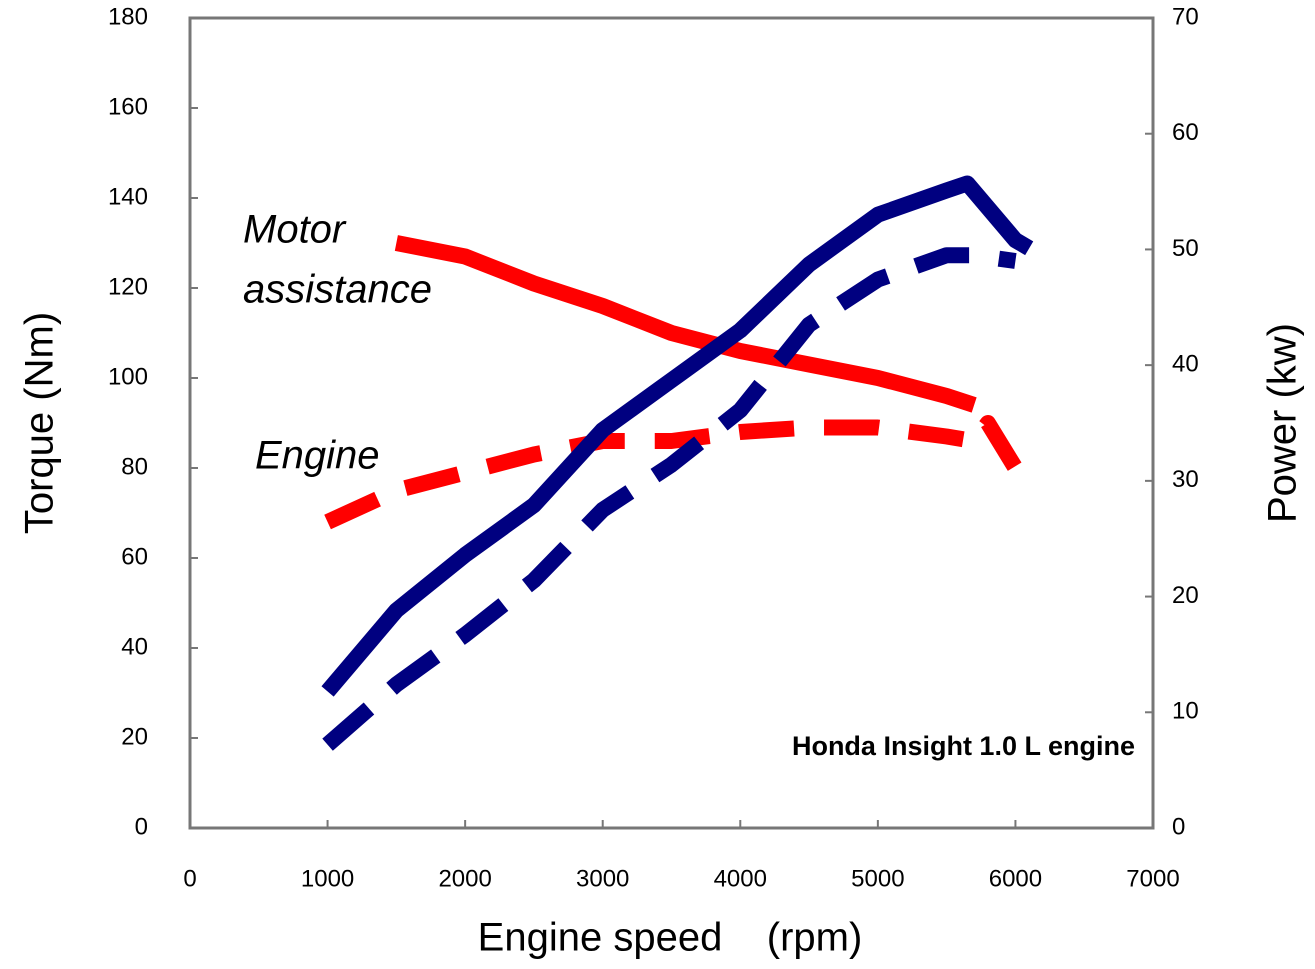  Describe the element at coordinates (327, 878) in the screenshot. I see `x-tick-label: 1000` at that location.